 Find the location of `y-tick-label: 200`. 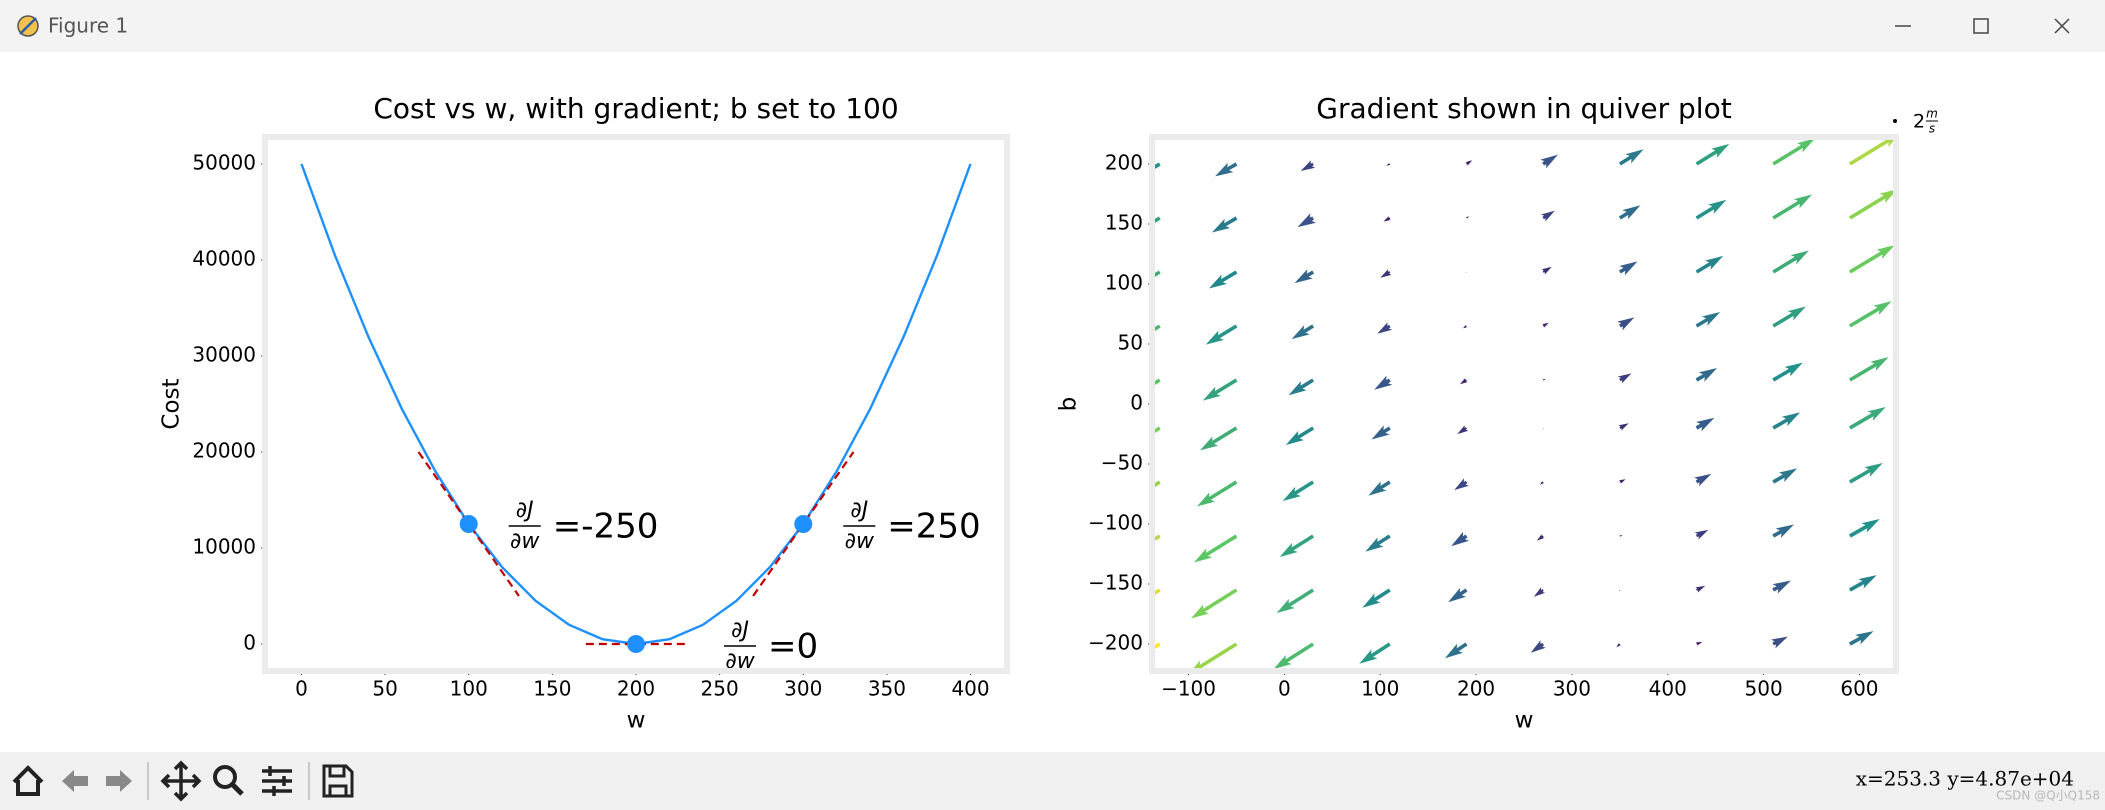

y-tick-label: 200 is located at coordinates (1124, 163).